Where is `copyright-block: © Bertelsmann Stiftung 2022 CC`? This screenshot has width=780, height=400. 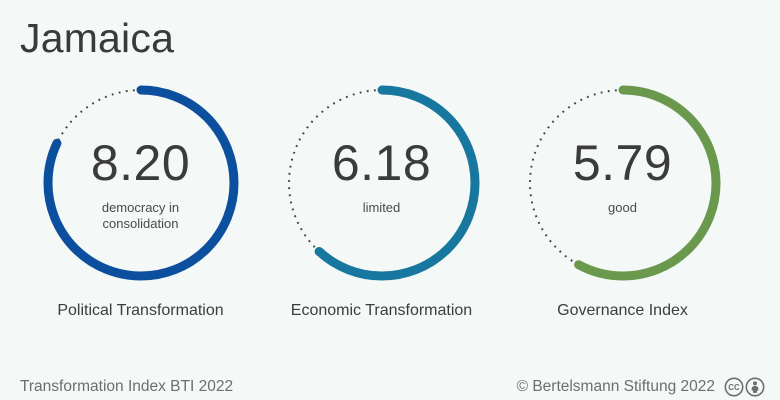 copyright-block: © Bertelsmann Stiftung 2022 CC is located at coordinates (641, 387).